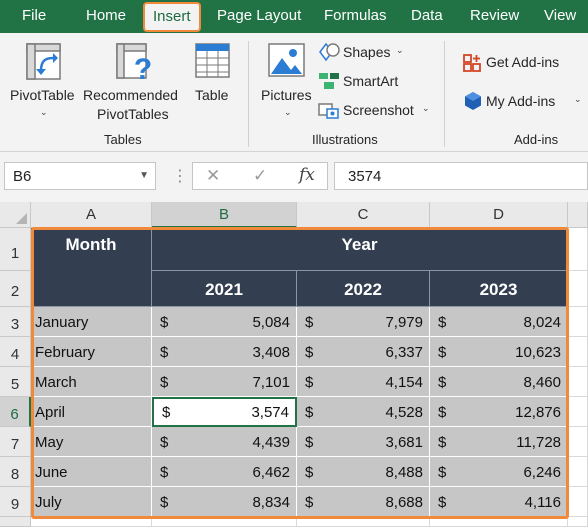 The image size is (588, 527). I want to click on enter-check-icon: ✓, so click(260, 175).